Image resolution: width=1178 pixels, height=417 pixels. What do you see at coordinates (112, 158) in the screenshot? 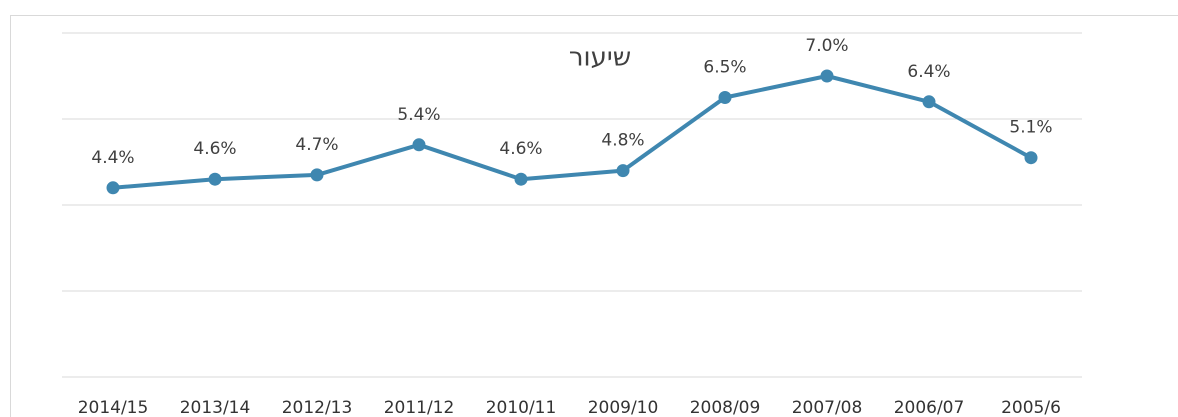
I see `data-label: 4.4%` at bounding box center [112, 158].